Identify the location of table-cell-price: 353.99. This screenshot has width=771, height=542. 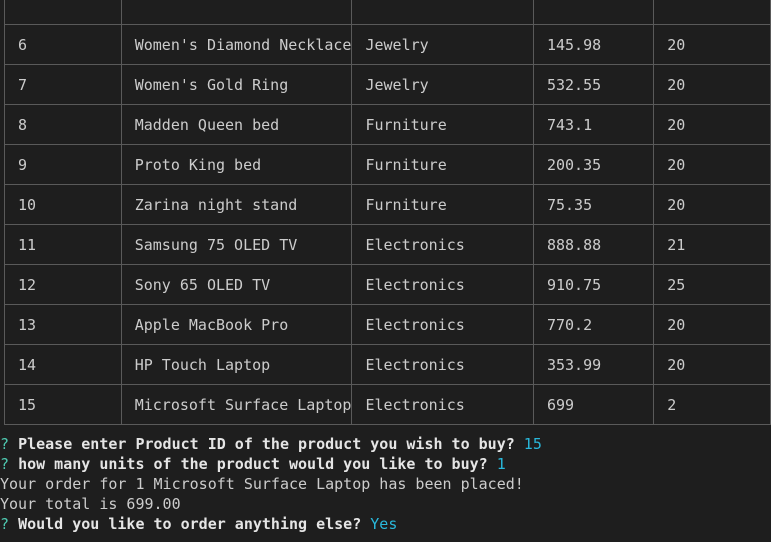
(593, 364).